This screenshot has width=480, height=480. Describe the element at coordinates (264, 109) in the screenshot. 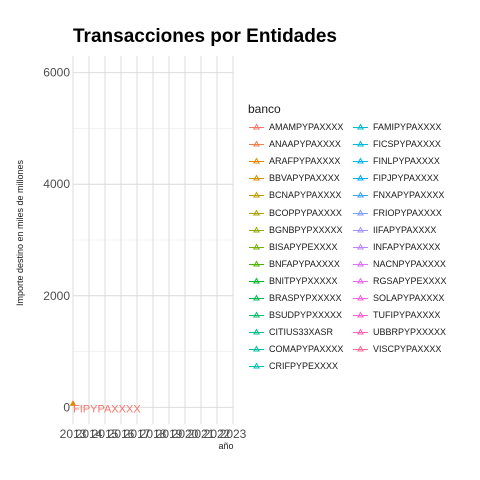

I see `legend-title: banco` at that location.